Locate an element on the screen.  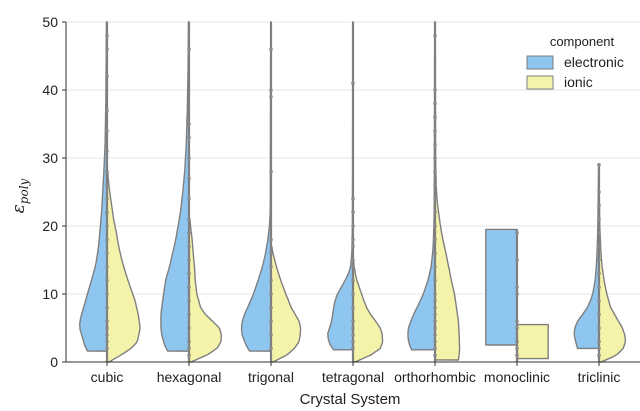
y-axis-title-base: ε is located at coordinates (19, 208).